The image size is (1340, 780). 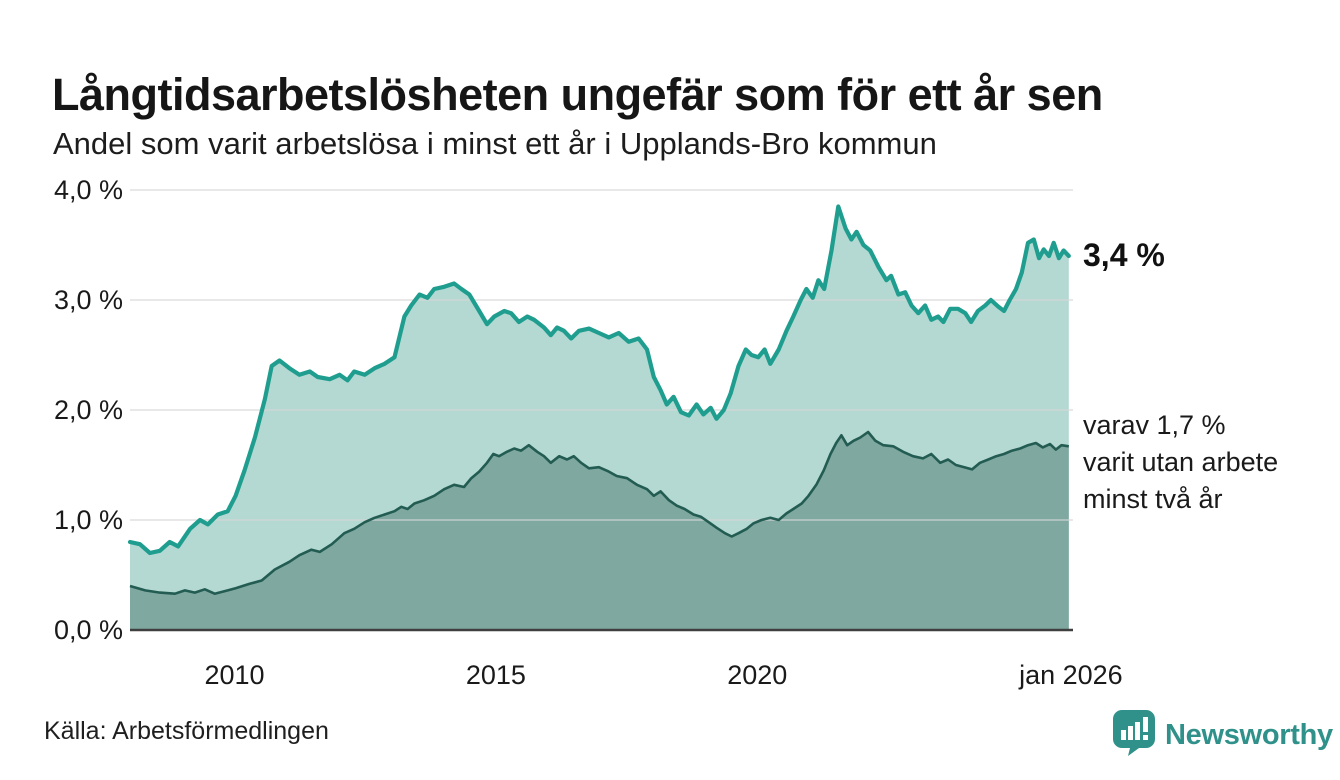 What do you see at coordinates (88, 410) in the screenshot?
I see `y-axis-tick-label: 2,0 %` at bounding box center [88, 410].